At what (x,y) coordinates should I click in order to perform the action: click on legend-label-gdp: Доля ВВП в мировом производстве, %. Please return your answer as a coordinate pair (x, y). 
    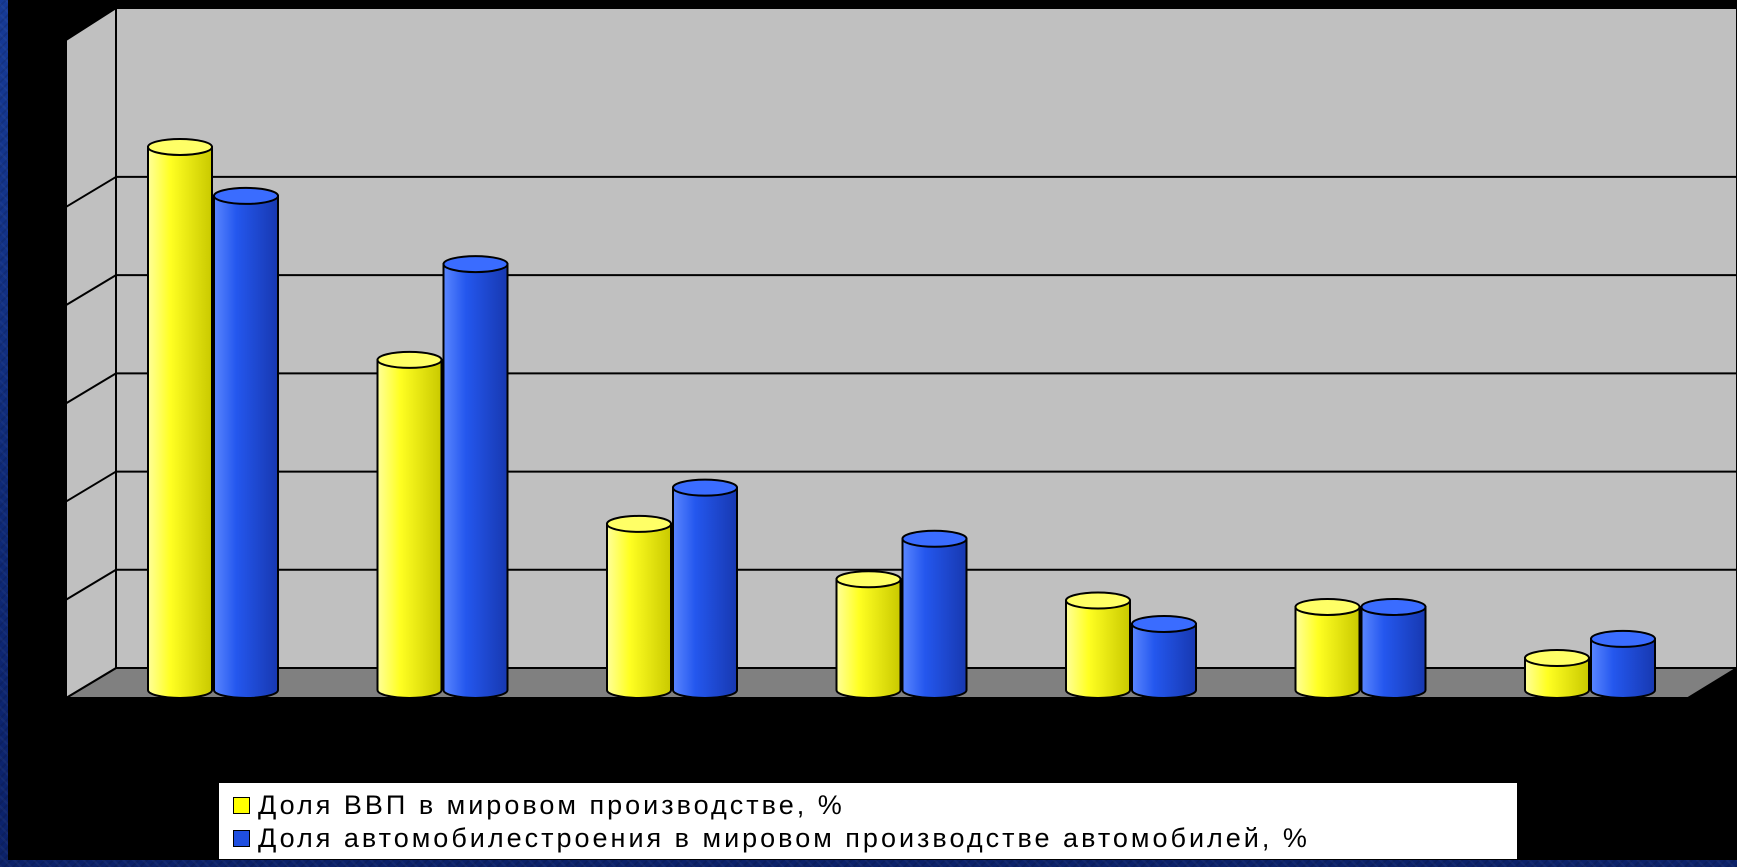
    Looking at the image, I should click on (551, 805).